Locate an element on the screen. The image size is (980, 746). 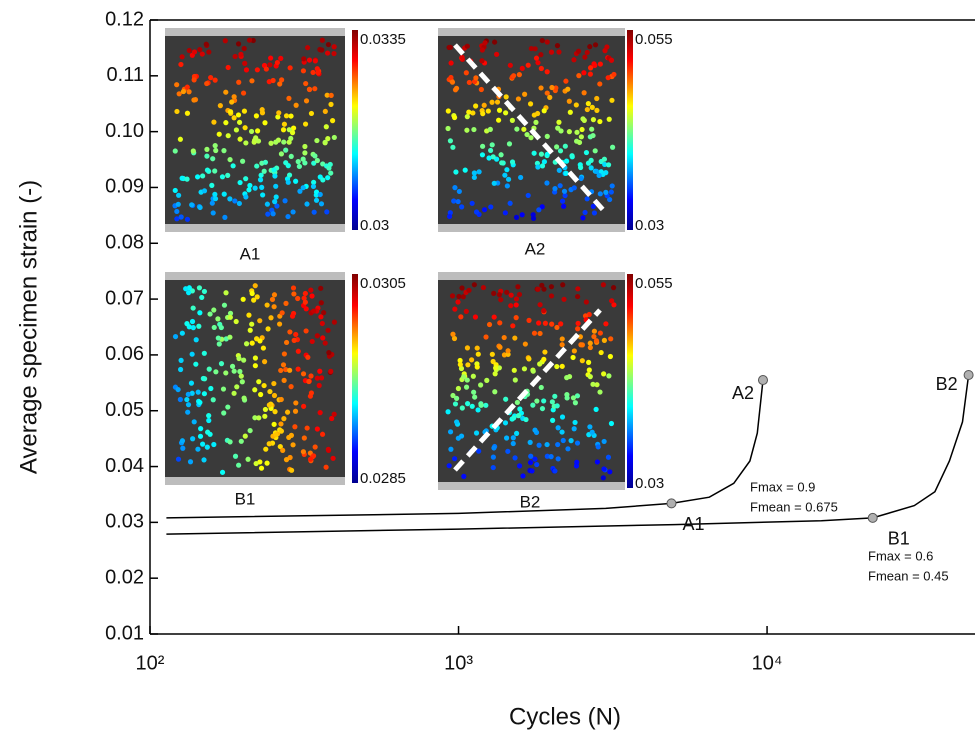
y-tick-label: 0.04 is located at coordinates (124, 466).